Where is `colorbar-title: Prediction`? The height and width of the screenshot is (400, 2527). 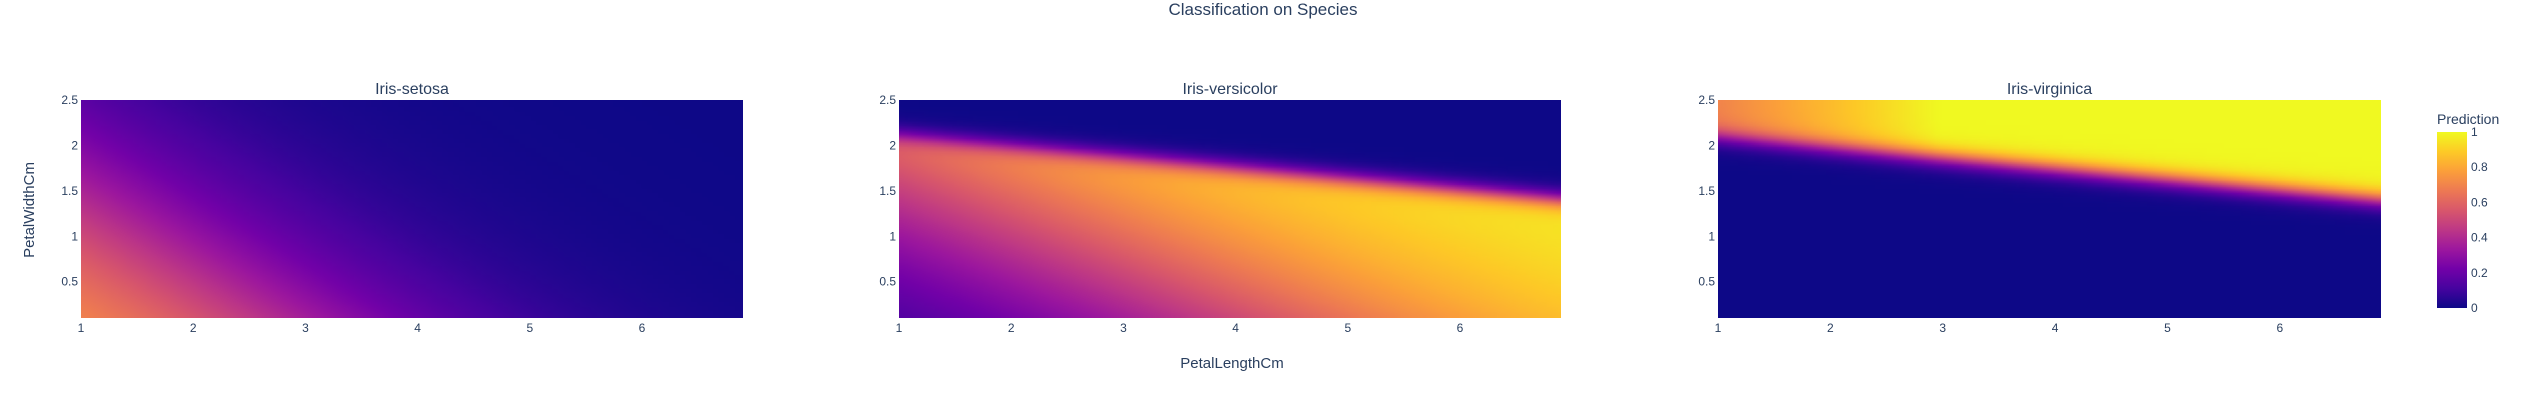
colorbar-title: Prediction is located at coordinates (2468, 119).